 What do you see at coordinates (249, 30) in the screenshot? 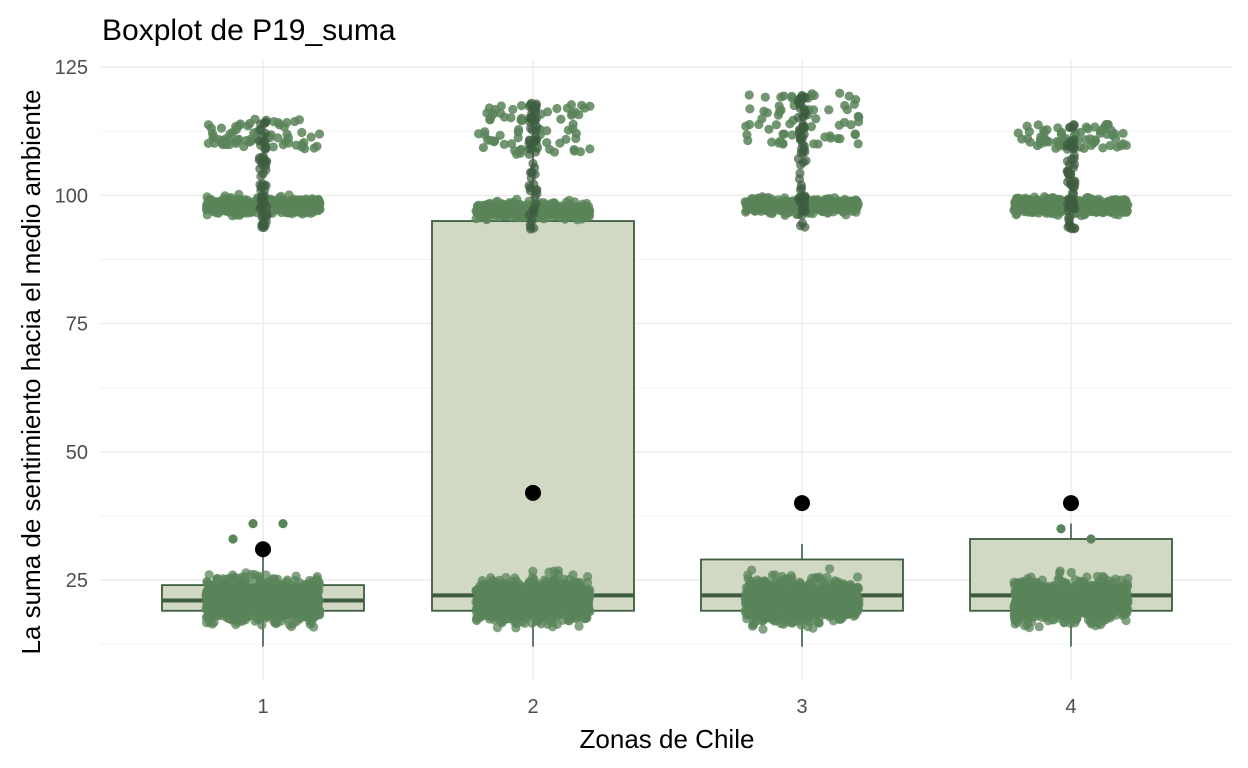
I see `chart-title: Boxplot de P19_suma` at bounding box center [249, 30].